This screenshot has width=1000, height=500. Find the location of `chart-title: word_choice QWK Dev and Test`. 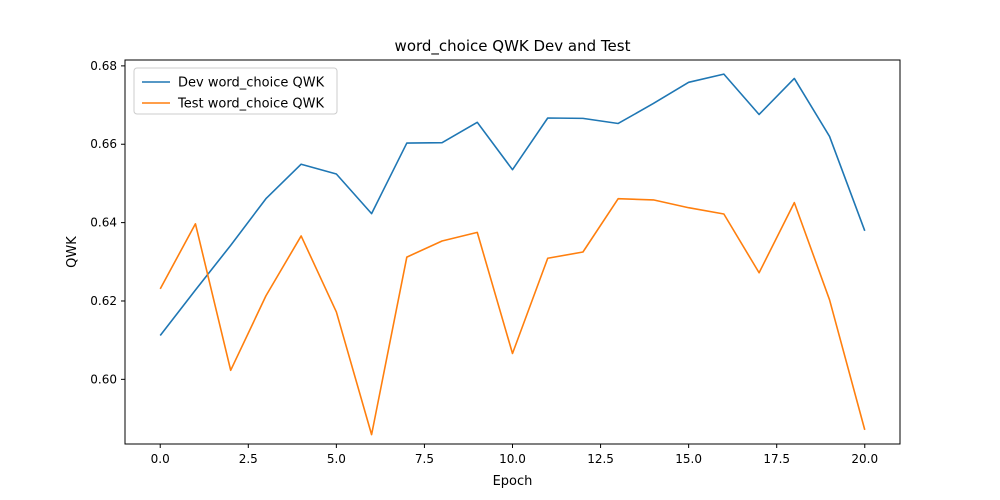

chart-title: word_choice QWK Dev and Test is located at coordinates (513, 46).